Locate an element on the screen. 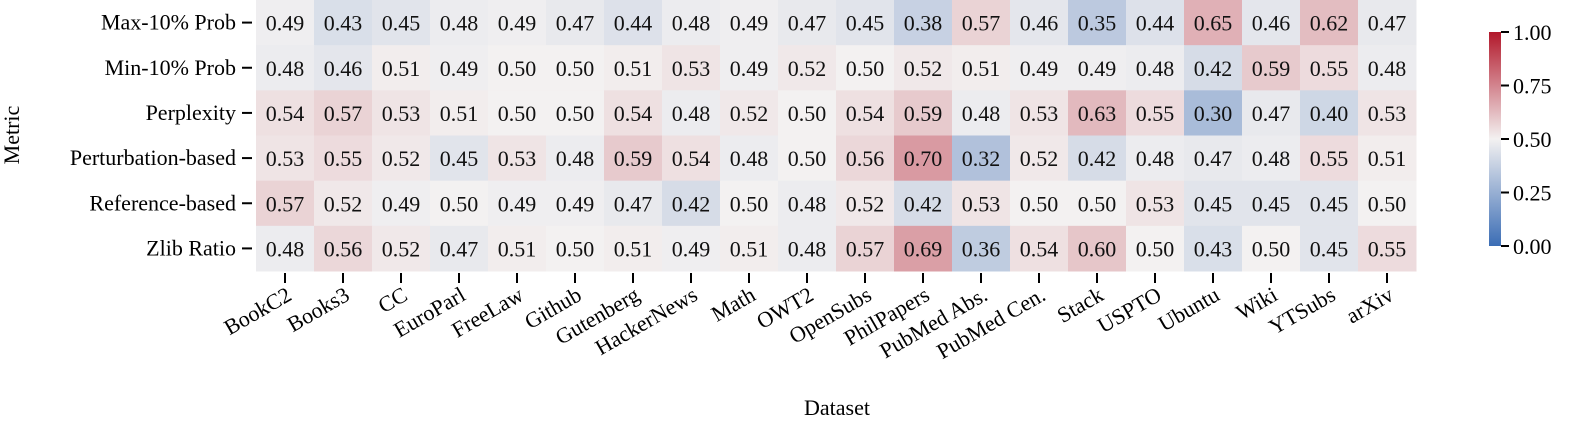 The height and width of the screenshot is (429, 1594). cell-value-label: 0.38 is located at coordinates (923, 23).